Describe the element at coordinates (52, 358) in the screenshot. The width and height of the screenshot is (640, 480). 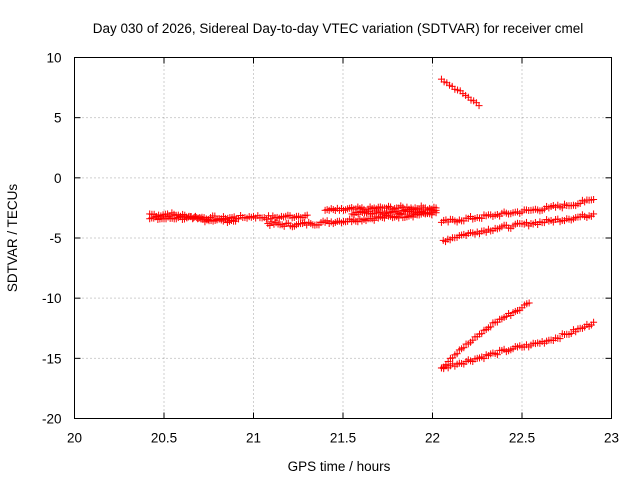
I see `y-tick-label: -15` at that location.